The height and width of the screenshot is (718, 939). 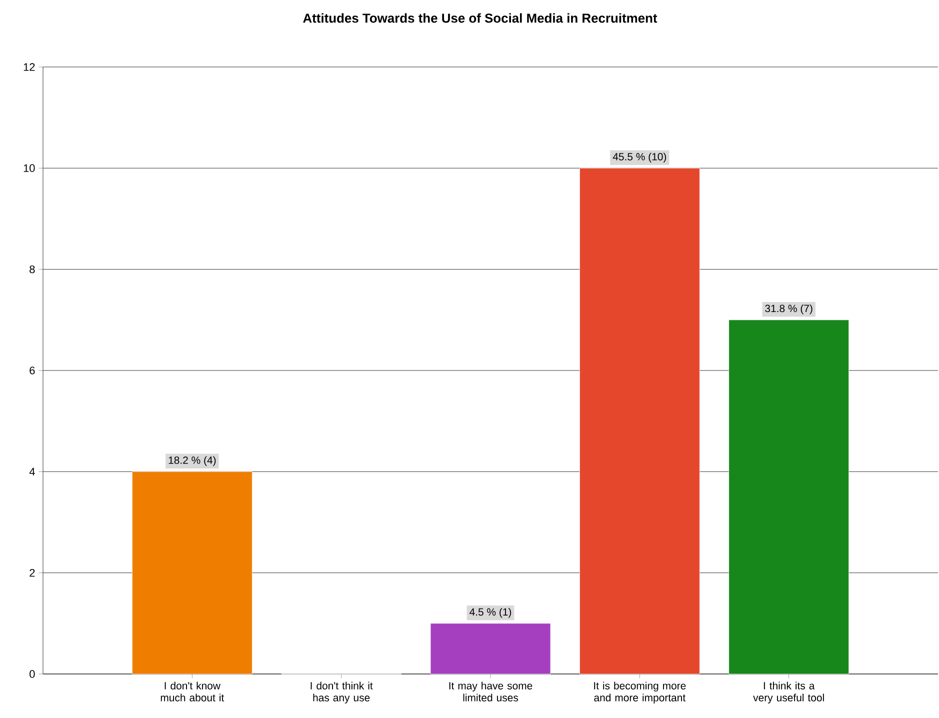 I want to click on x-tick-label: It may have some limited uses, so click(x=490, y=692).